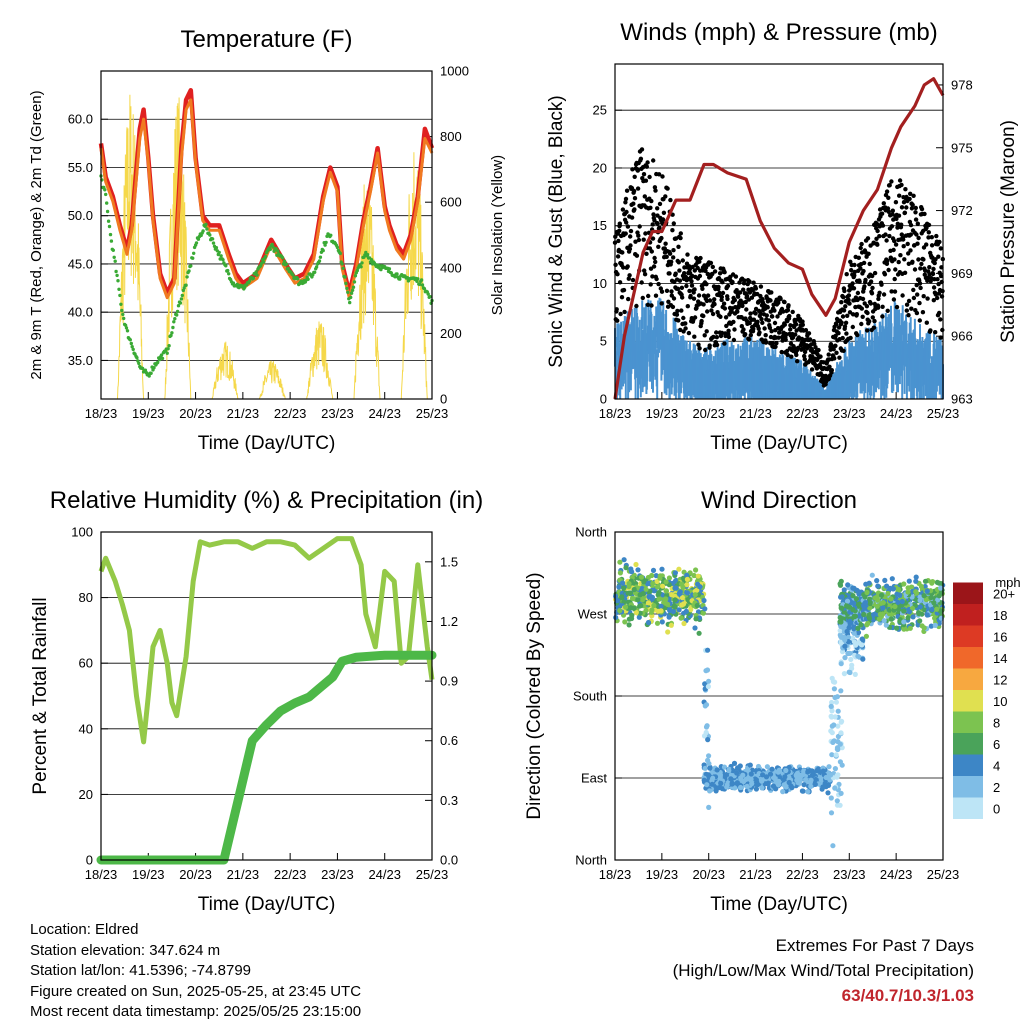 The image size is (1024, 1024). What do you see at coordinates (778, 267) in the screenshot?
I see `gust-series` at bounding box center [778, 267].